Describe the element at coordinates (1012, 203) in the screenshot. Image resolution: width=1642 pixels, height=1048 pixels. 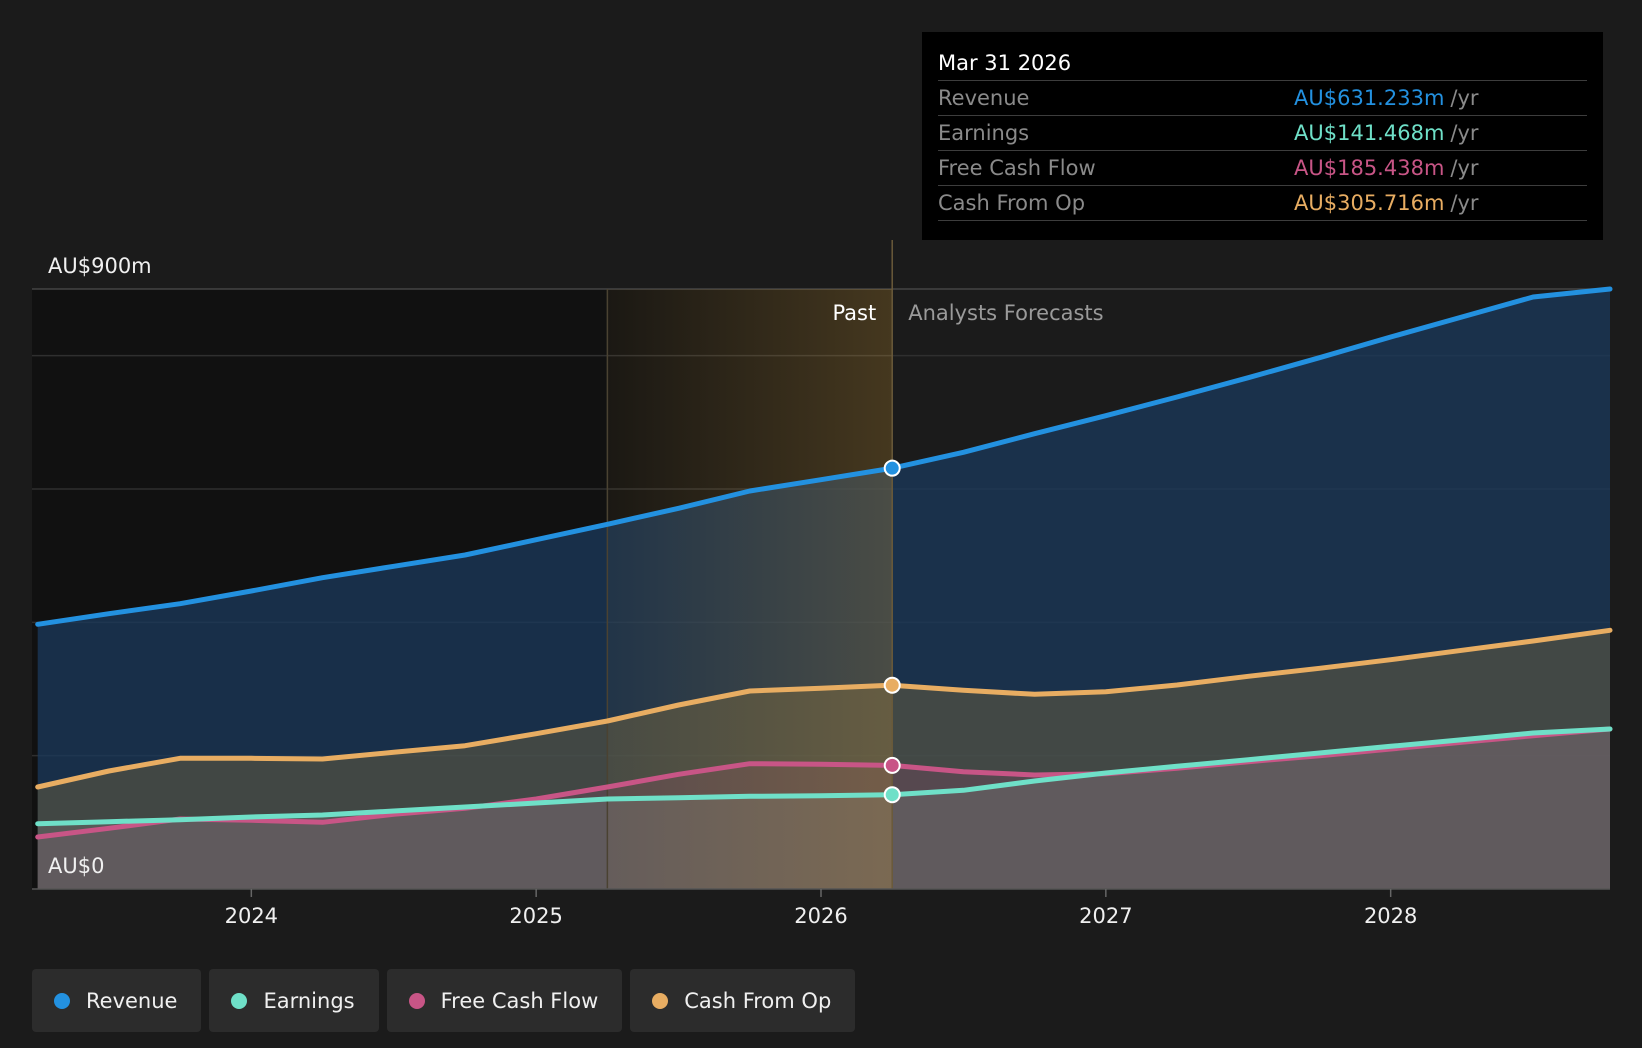
I see `tooltip-label: Cash From Op` at that location.